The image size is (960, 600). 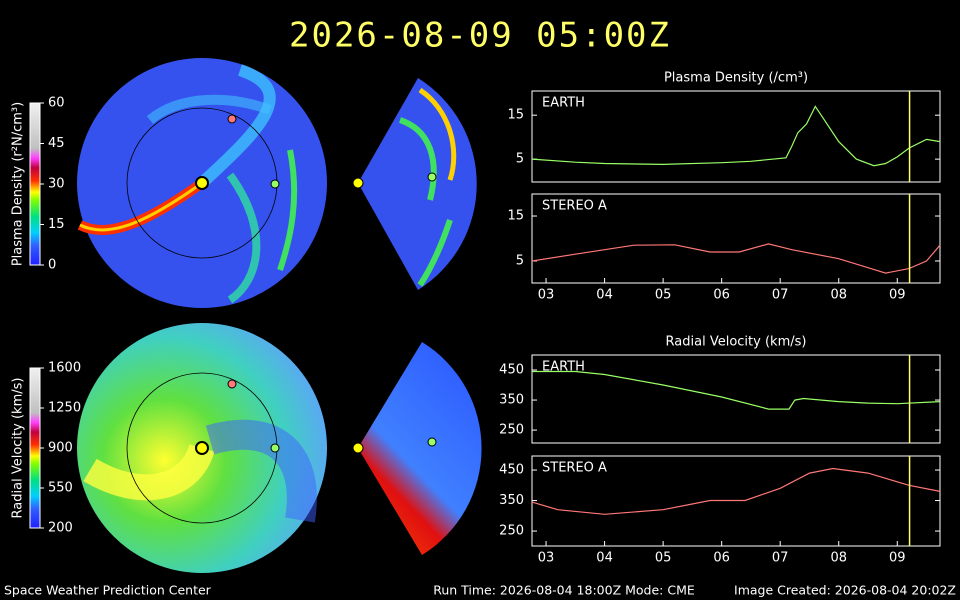 I want to click on colorbar-label: Radial Velocity (km/s), so click(x=18, y=448).